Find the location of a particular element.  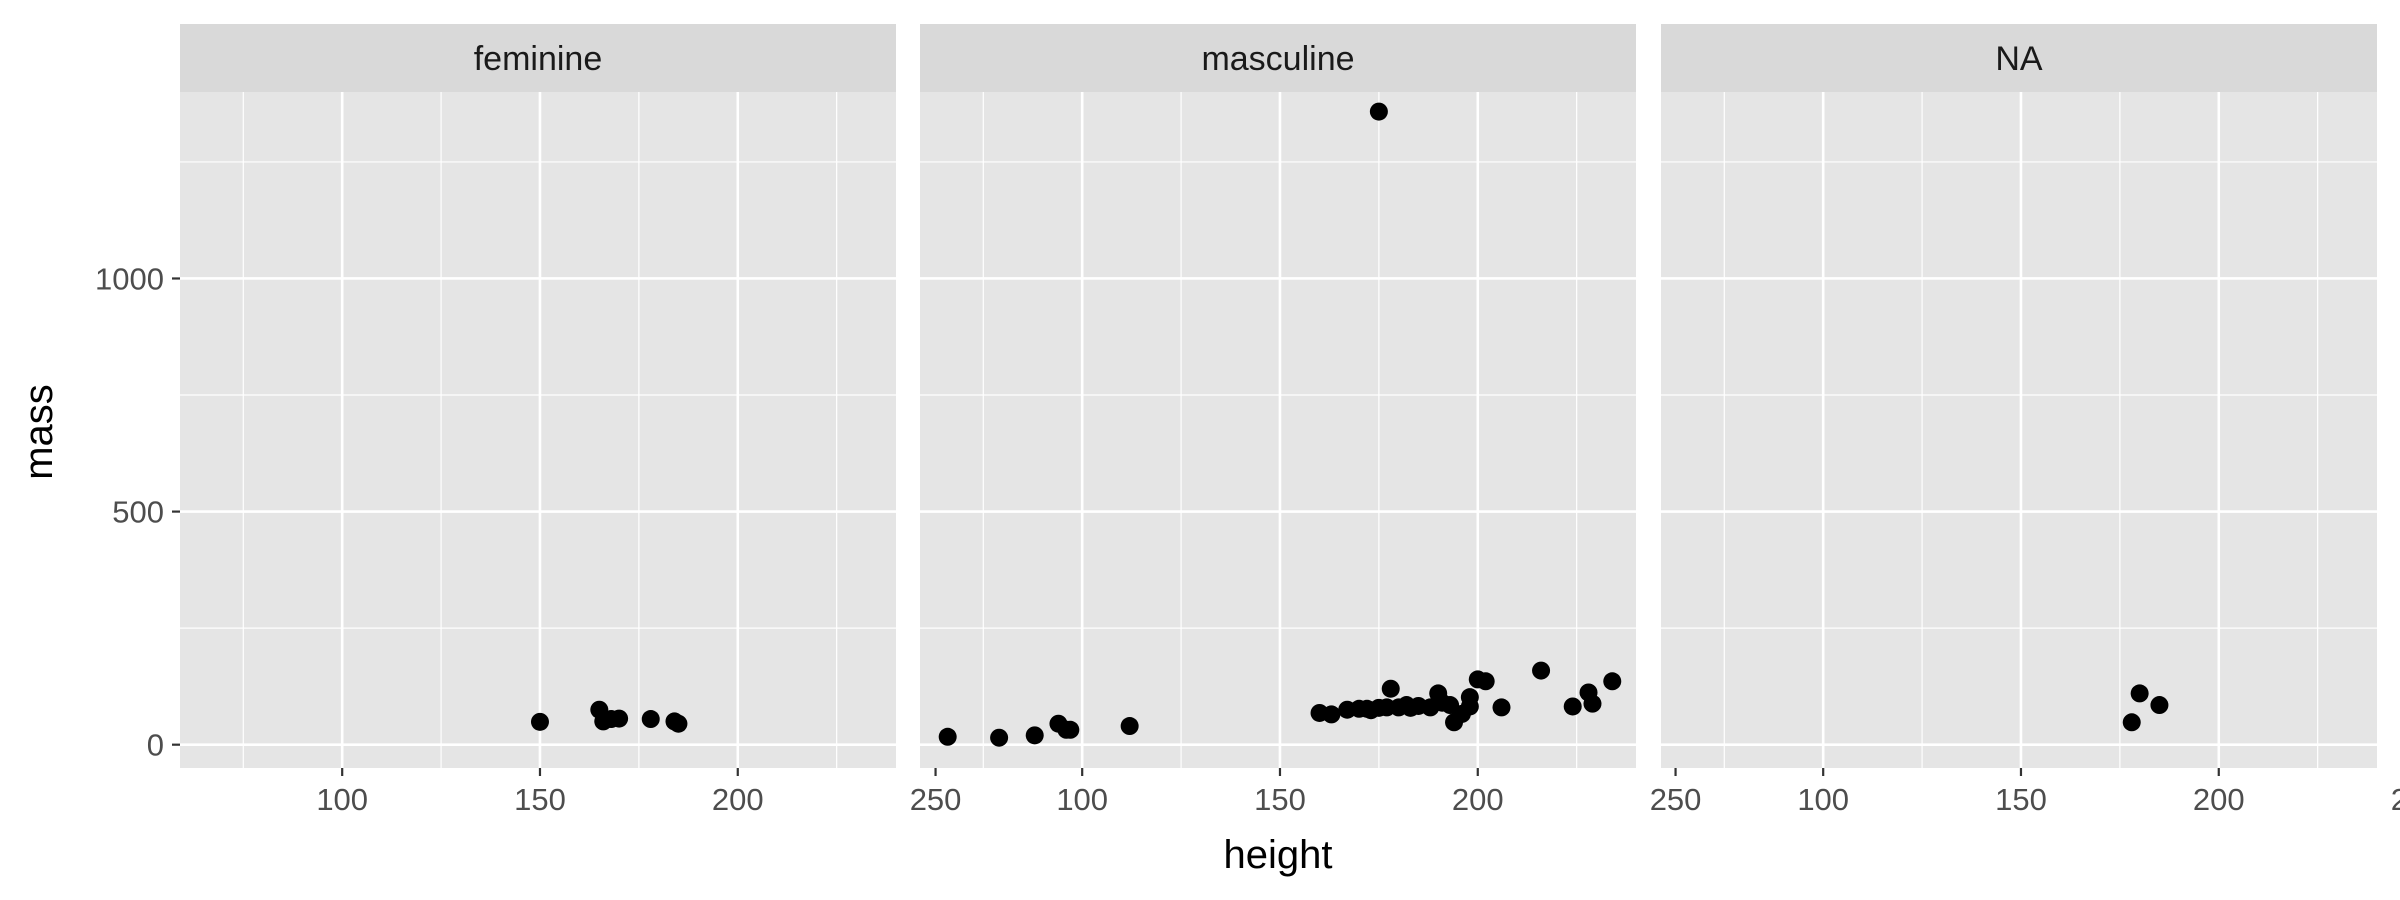

y-tick-label: 0 is located at coordinates (155, 745).